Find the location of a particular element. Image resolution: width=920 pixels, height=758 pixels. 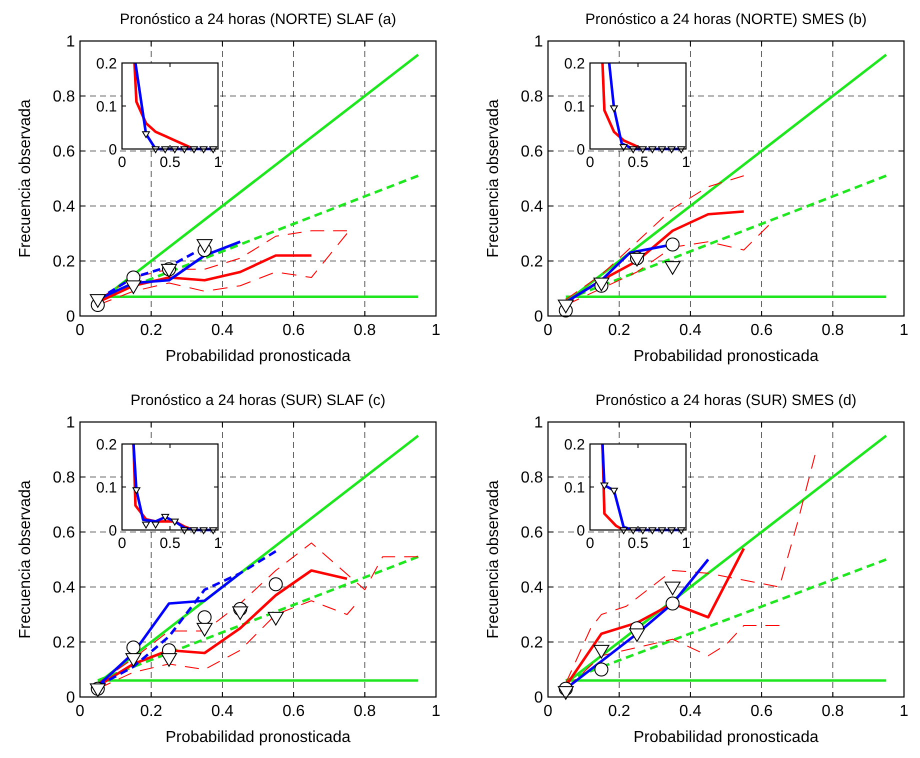

chart-title: Pronóstico a 24 horas (SUR) SMES (d) is located at coordinates (726, 400).